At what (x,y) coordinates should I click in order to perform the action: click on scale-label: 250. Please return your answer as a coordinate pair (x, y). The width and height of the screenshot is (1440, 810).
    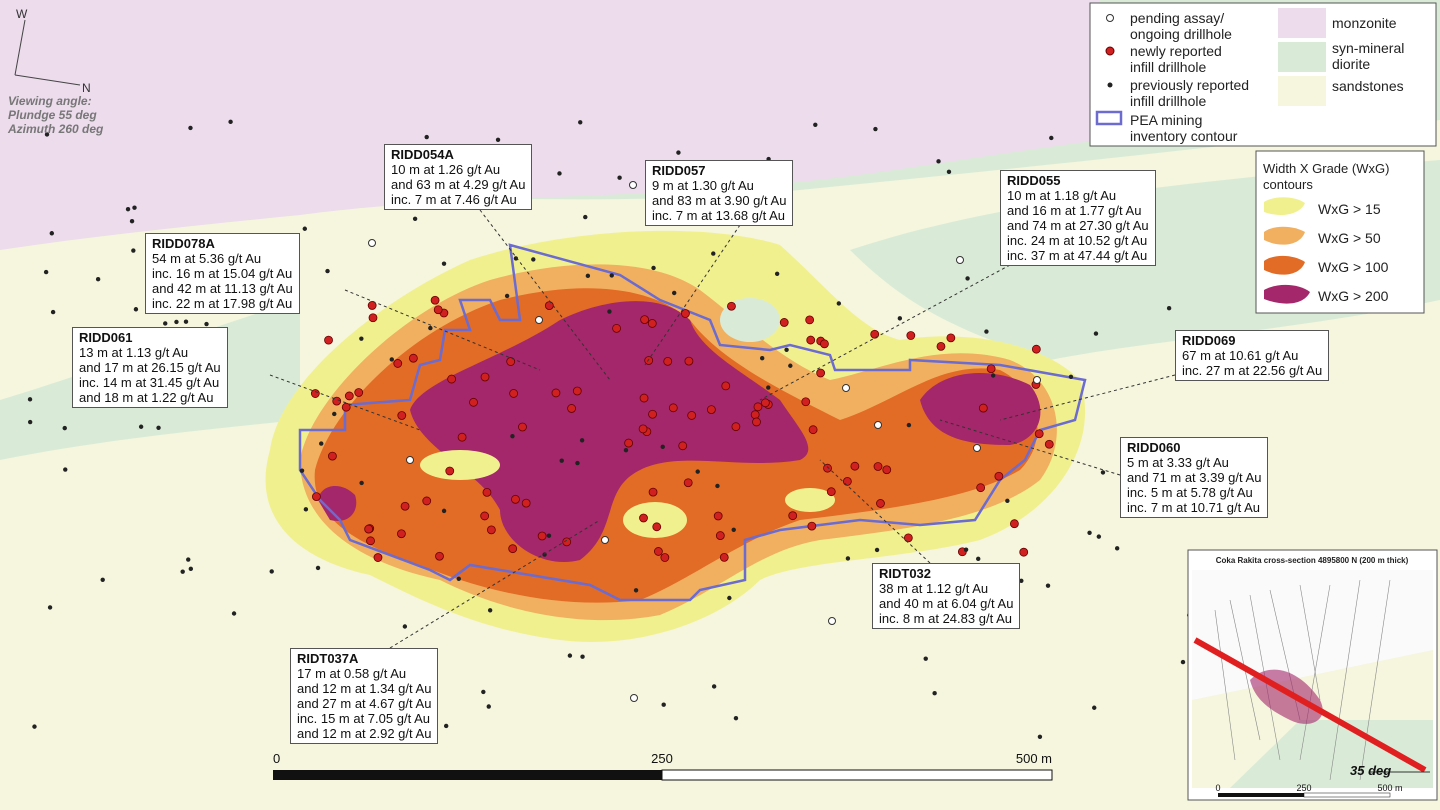
    Looking at the image, I should click on (662, 758).